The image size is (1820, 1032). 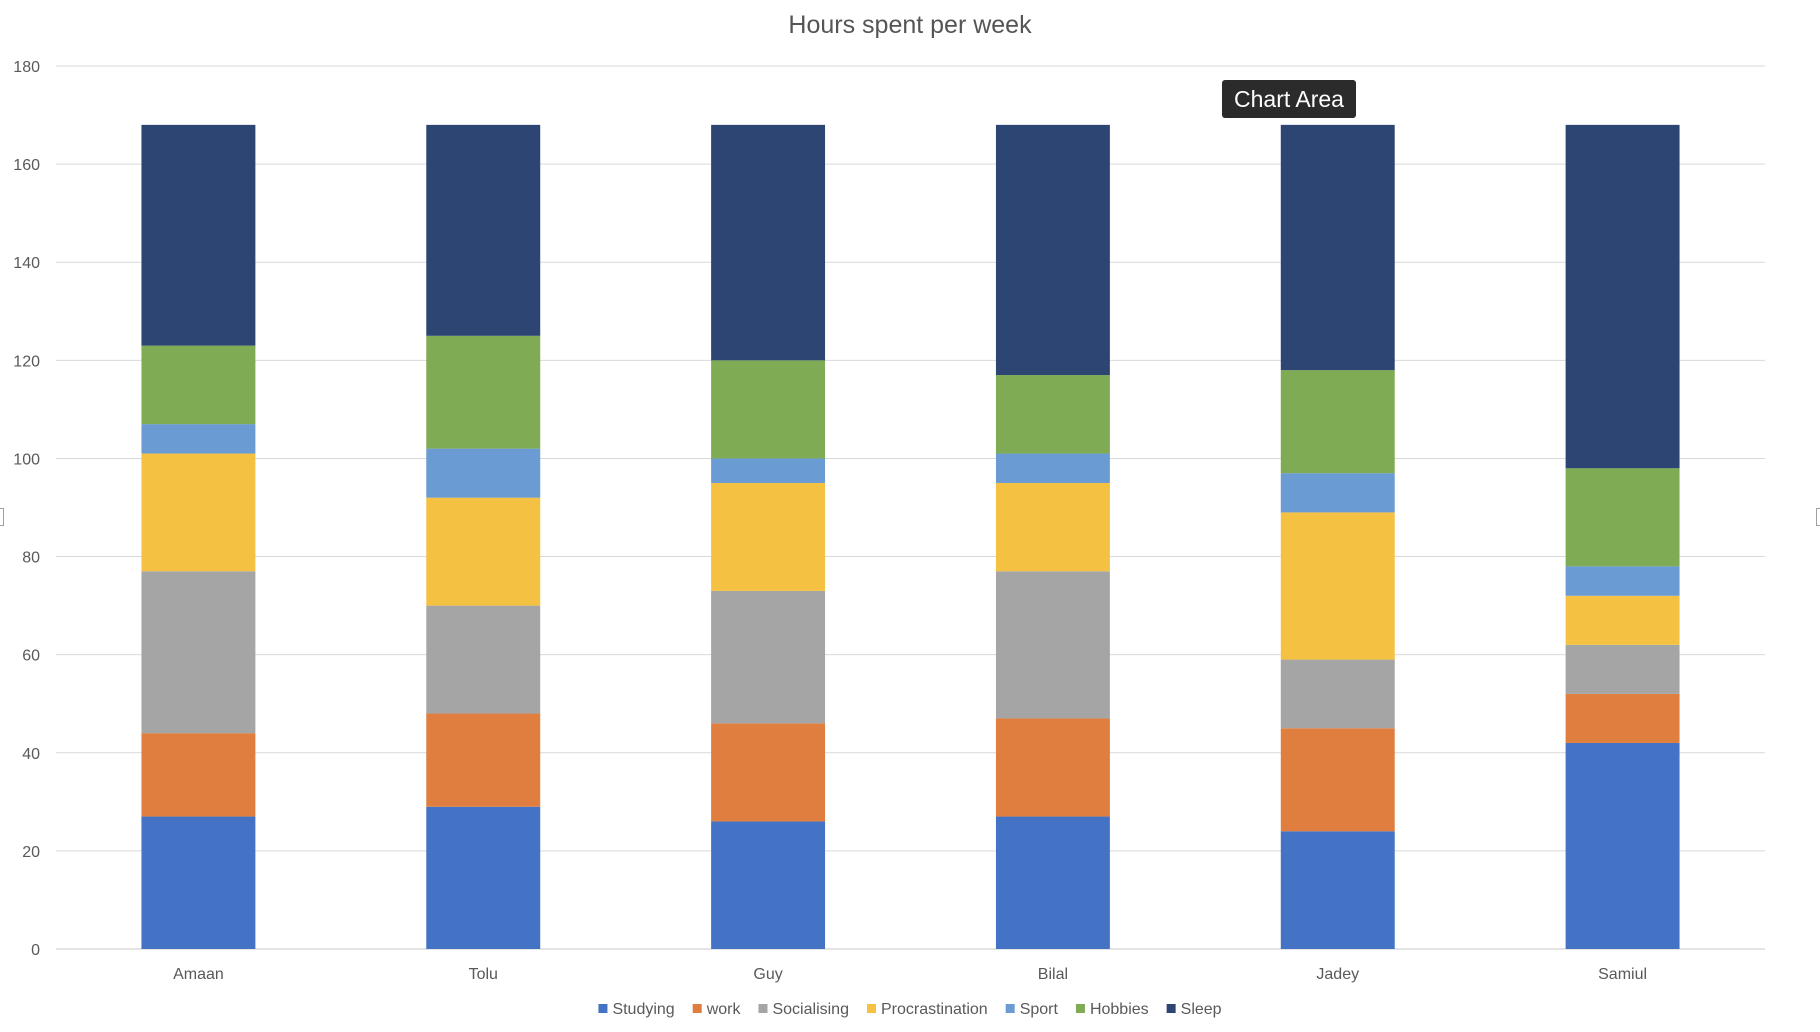 What do you see at coordinates (1201, 1009) in the screenshot?
I see `legend-label: Sleep` at bounding box center [1201, 1009].